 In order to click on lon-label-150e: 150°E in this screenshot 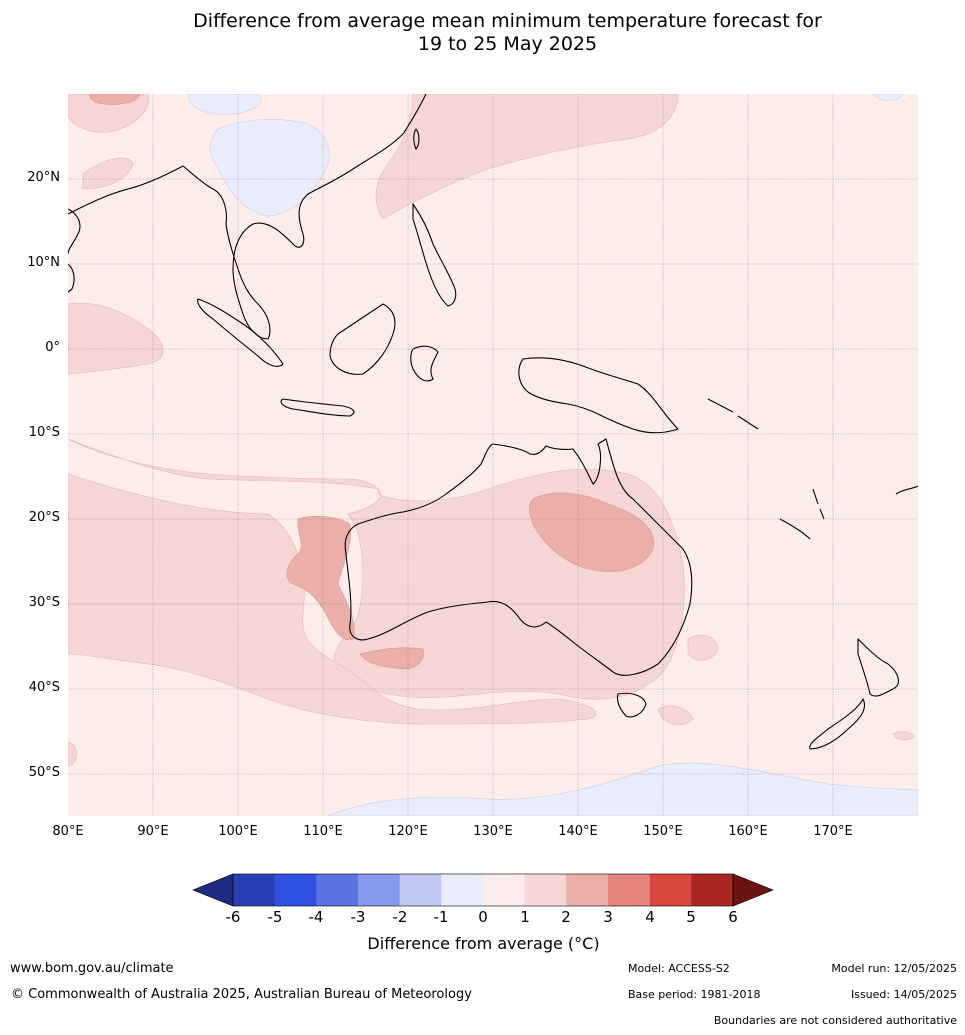, I will do `click(663, 831)`.